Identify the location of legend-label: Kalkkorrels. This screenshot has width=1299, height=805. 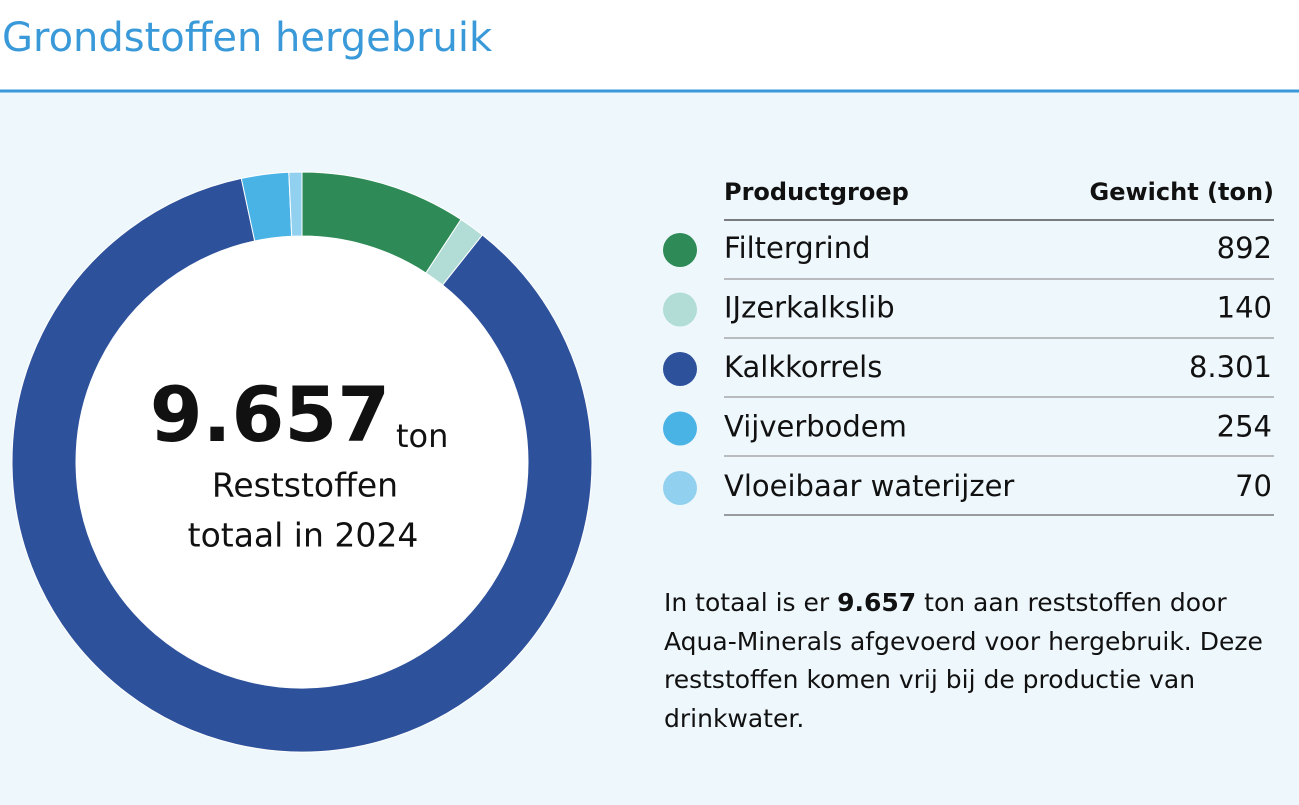
(803, 367).